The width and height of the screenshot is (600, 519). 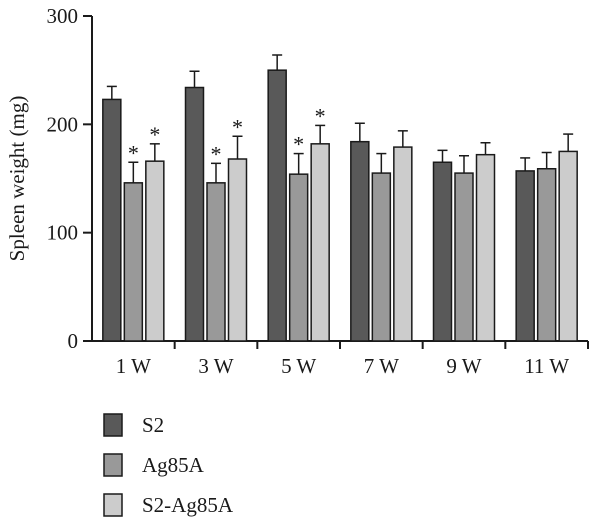 I want to click on legend: S2 Ag85A S2-Ag85A, so click(x=168, y=465).